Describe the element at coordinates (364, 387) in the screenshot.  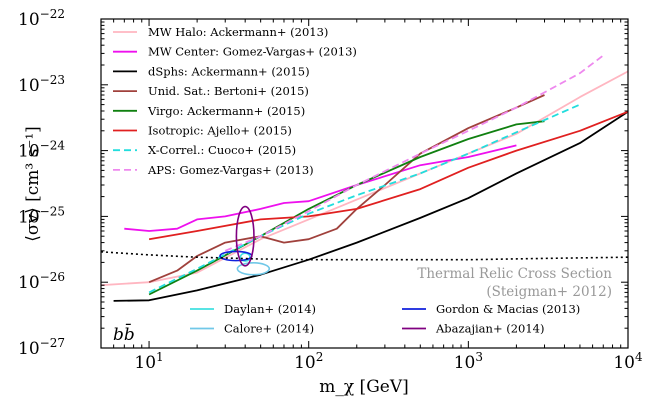
I see `x-axis-title: m_χ [GeV]` at that location.